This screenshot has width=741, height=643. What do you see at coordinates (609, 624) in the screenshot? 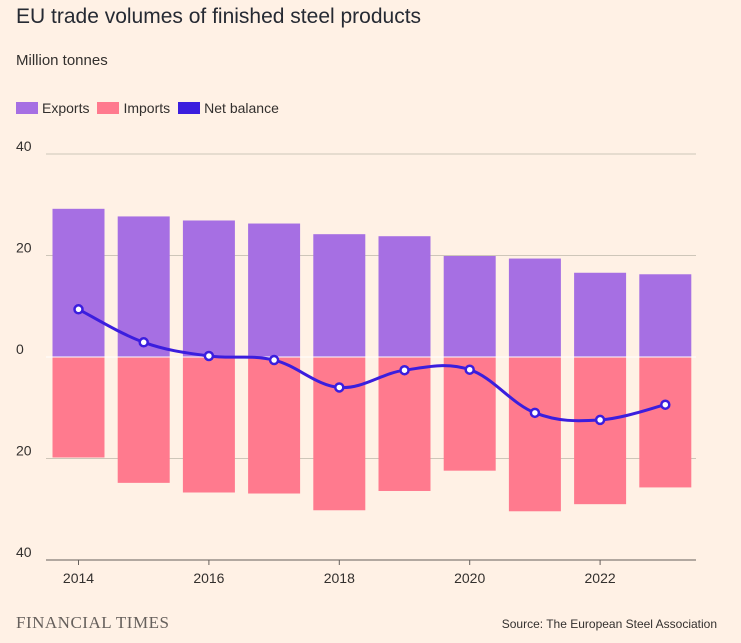
I see `source-note: Source: The European Steel Association` at bounding box center [609, 624].